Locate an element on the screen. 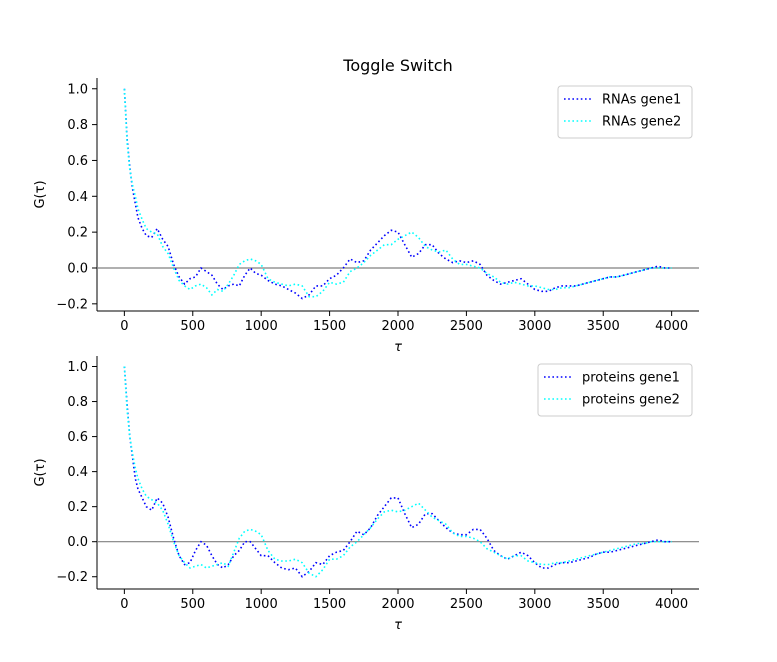  legend-label: RNAs gene1 is located at coordinates (641, 100).